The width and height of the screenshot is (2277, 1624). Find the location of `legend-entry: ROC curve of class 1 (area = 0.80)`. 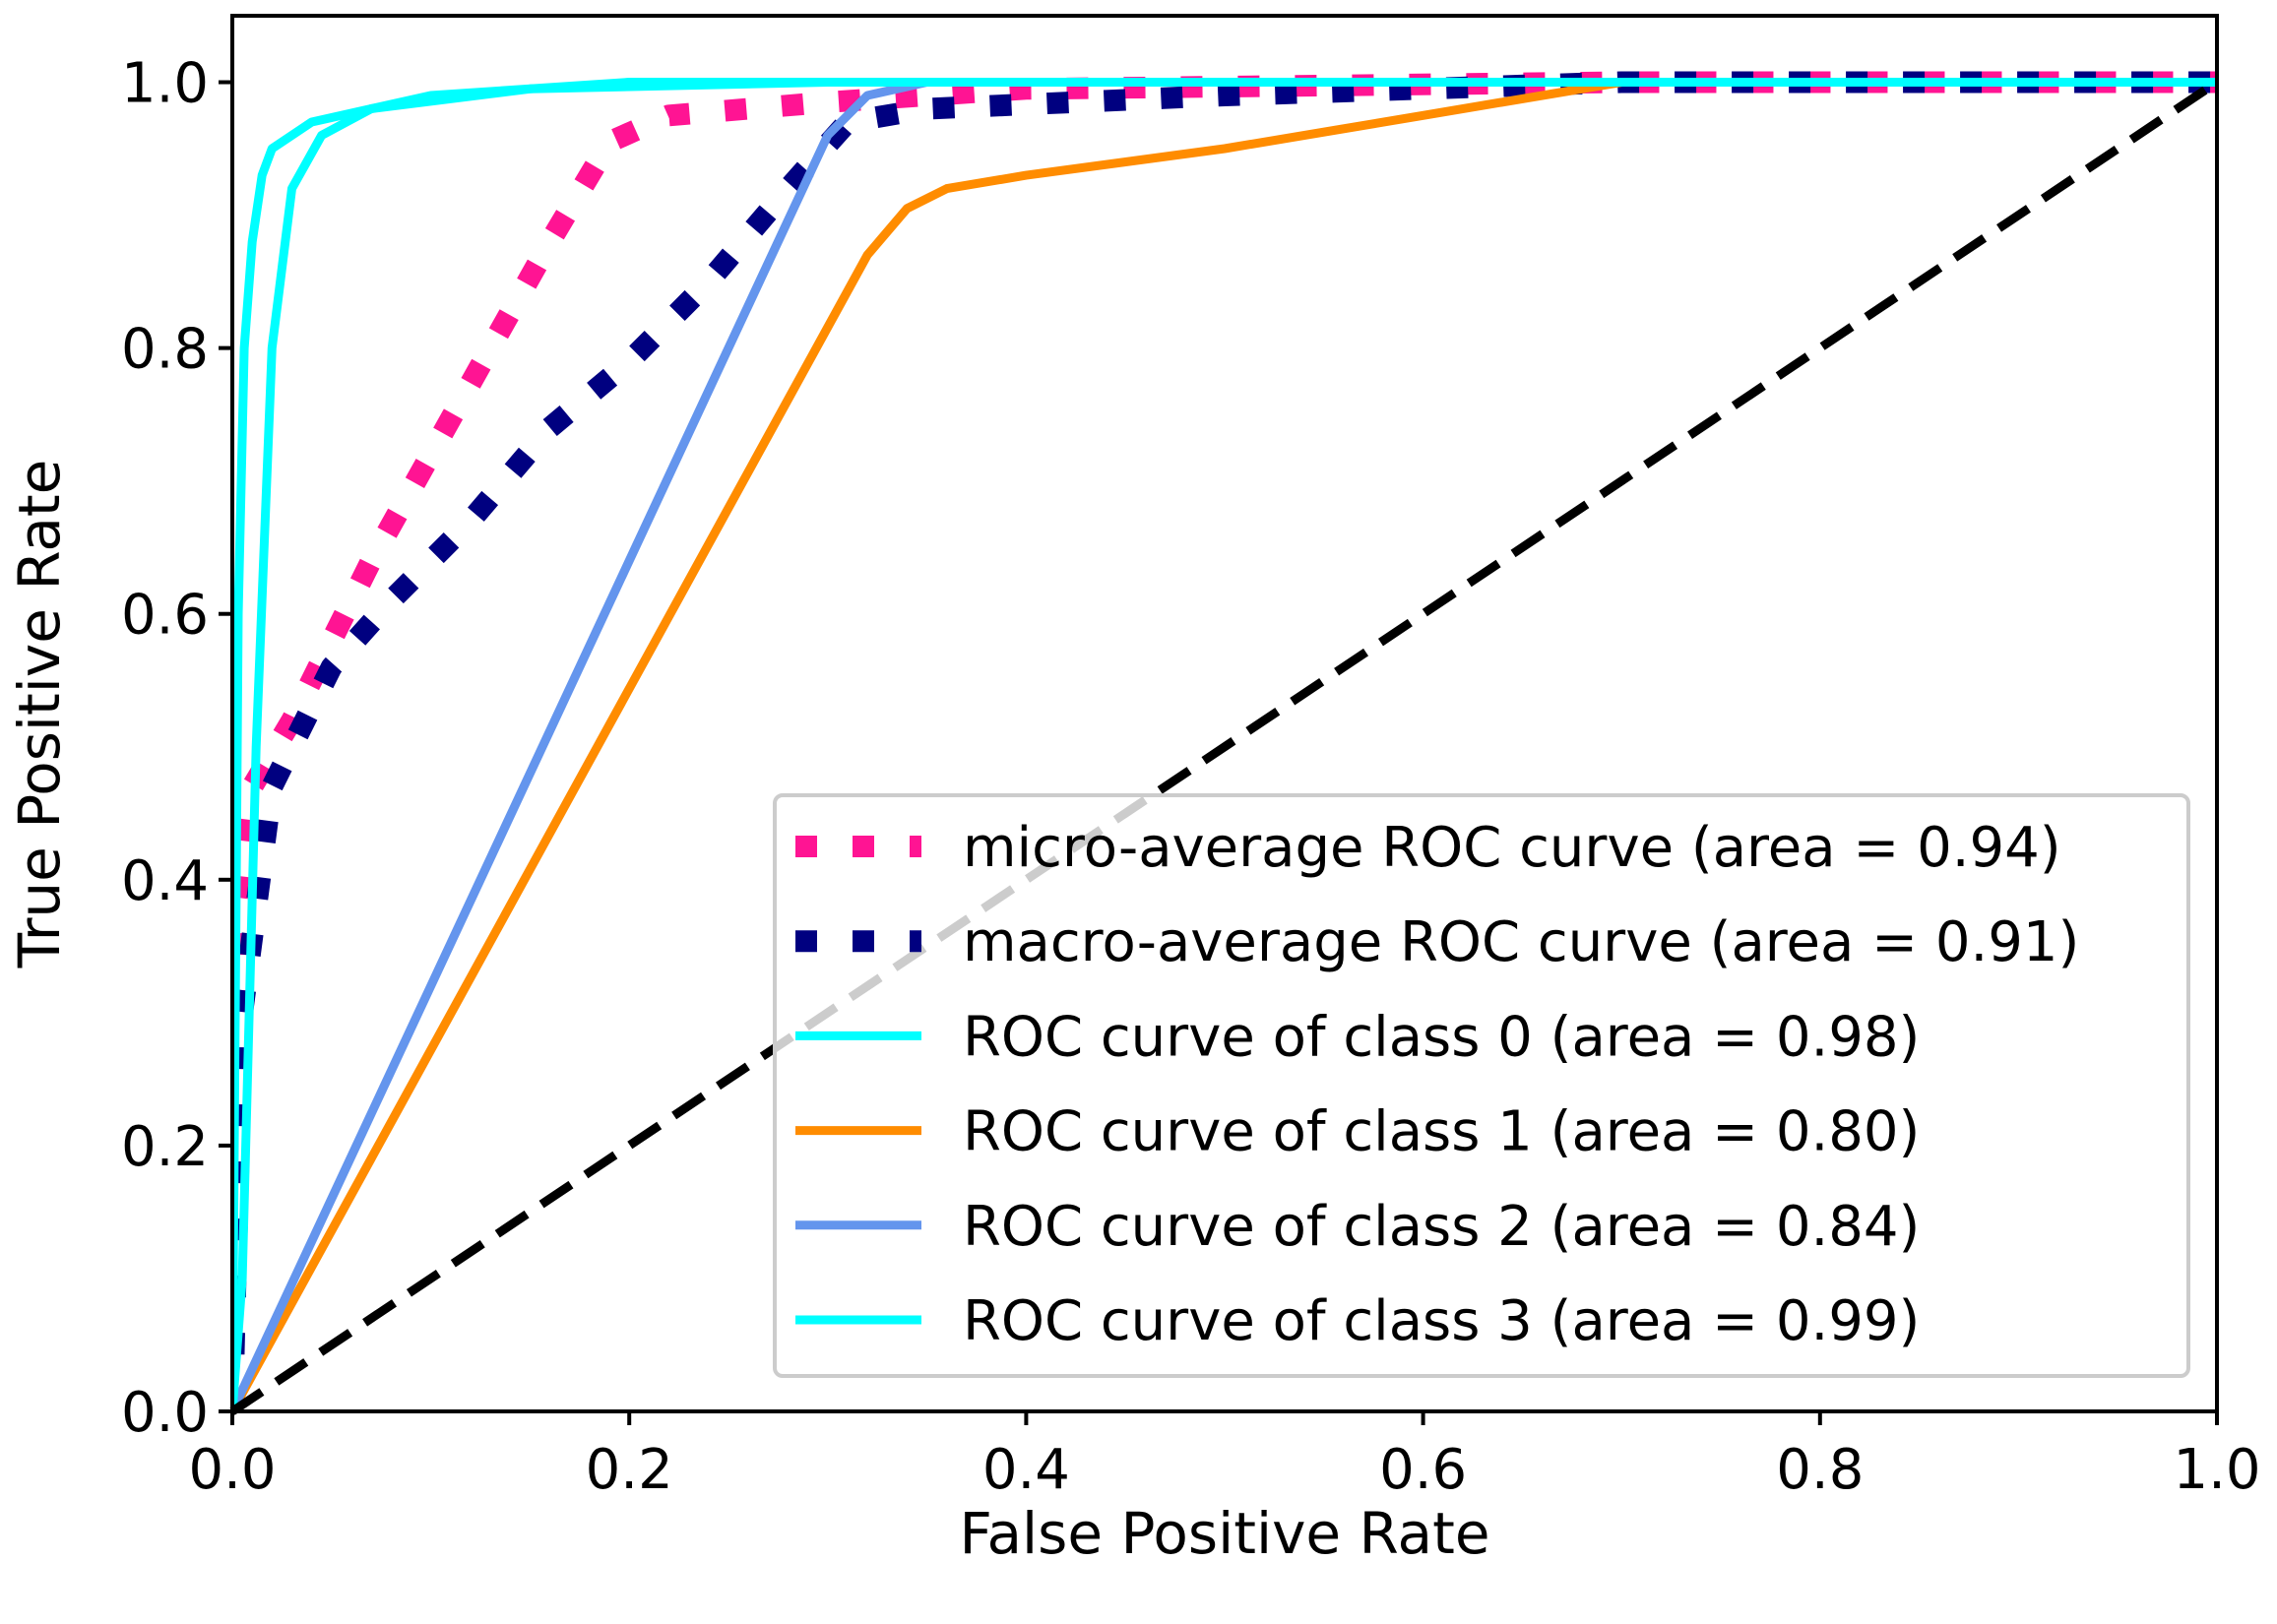

legend-entry: ROC curve of class 1 (area = 0.80) is located at coordinates (1357, 1132).